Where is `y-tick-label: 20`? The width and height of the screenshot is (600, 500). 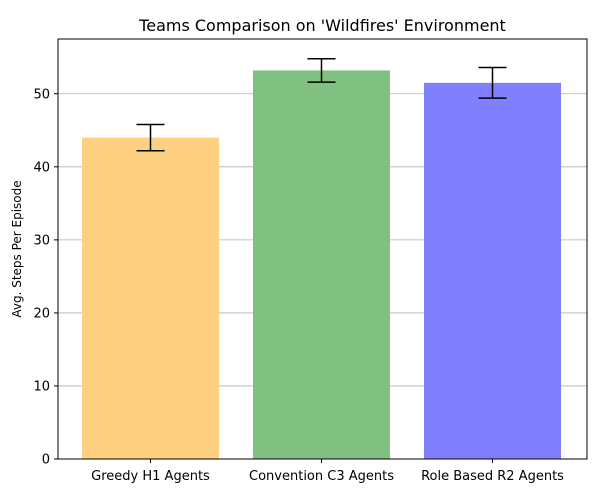
y-tick-label: 20 is located at coordinates (41, 313).